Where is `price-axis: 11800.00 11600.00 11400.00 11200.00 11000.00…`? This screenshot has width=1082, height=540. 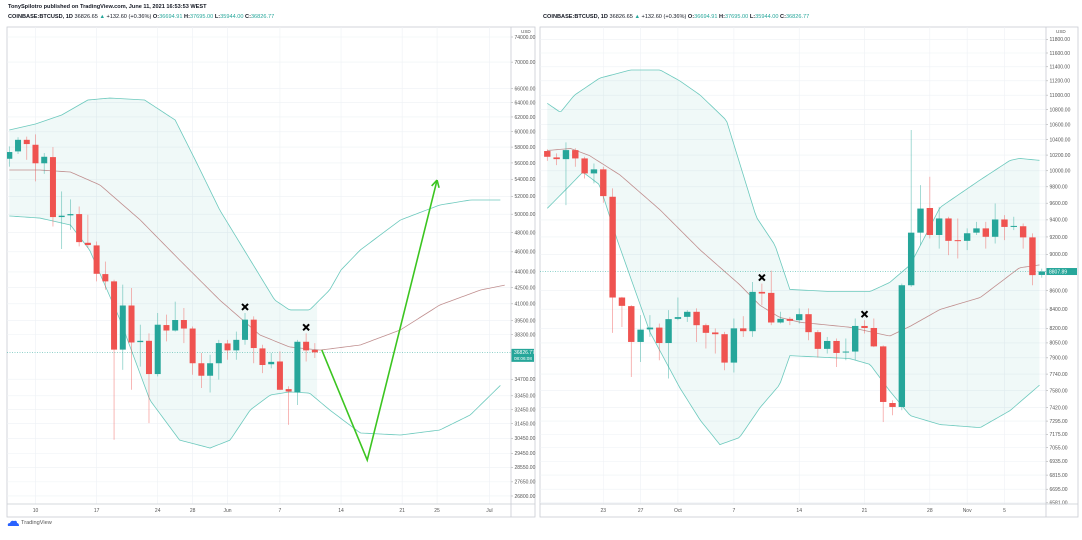 price-axis: 11800.00 11600.00 11400.00 11200.00 11000.00… is located at coordinates (1061, 268).